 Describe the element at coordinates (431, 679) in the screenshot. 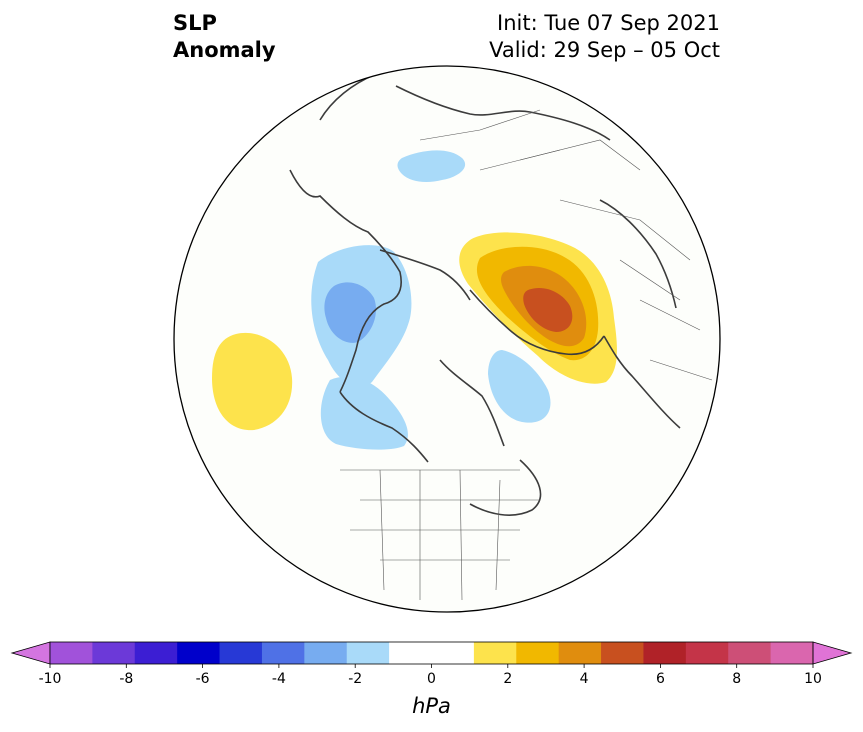

I see `colorbar-tick-label: 0` at that location.